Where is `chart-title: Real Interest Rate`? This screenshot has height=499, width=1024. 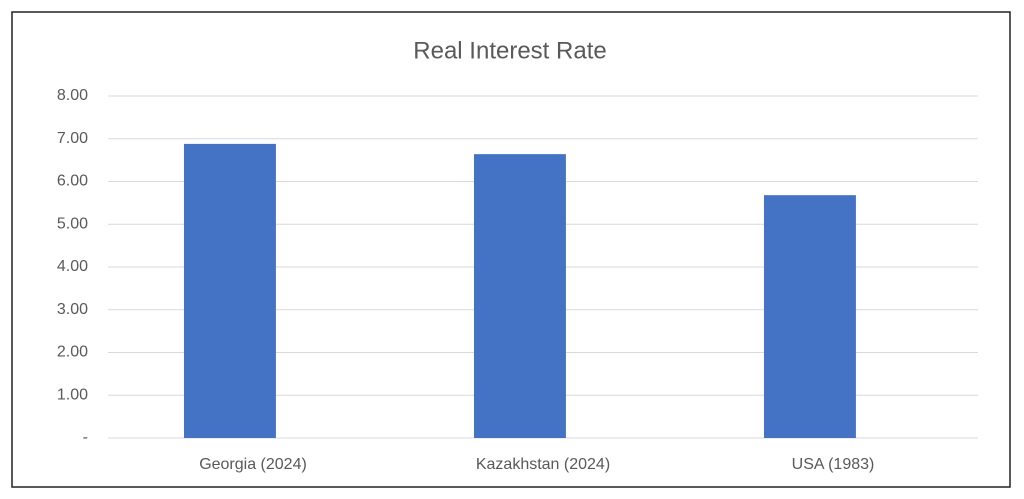
chart-title: Real Interest Rate is located at coordinates (509, 50).